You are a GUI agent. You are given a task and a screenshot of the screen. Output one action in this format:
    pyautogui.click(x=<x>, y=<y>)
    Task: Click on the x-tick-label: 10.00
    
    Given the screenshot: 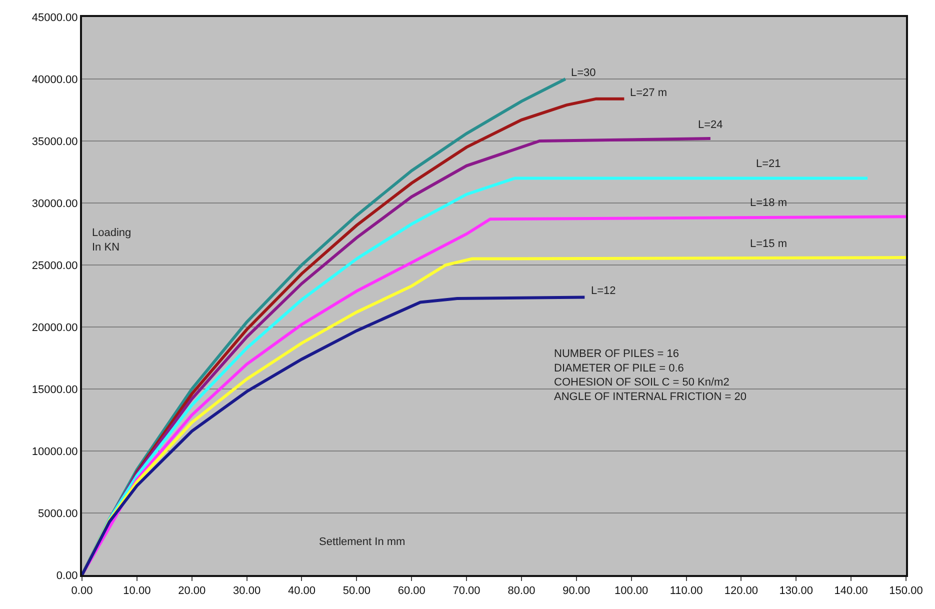 What is the action you would take?
    pyautogui.click(x=137, y=591)
    